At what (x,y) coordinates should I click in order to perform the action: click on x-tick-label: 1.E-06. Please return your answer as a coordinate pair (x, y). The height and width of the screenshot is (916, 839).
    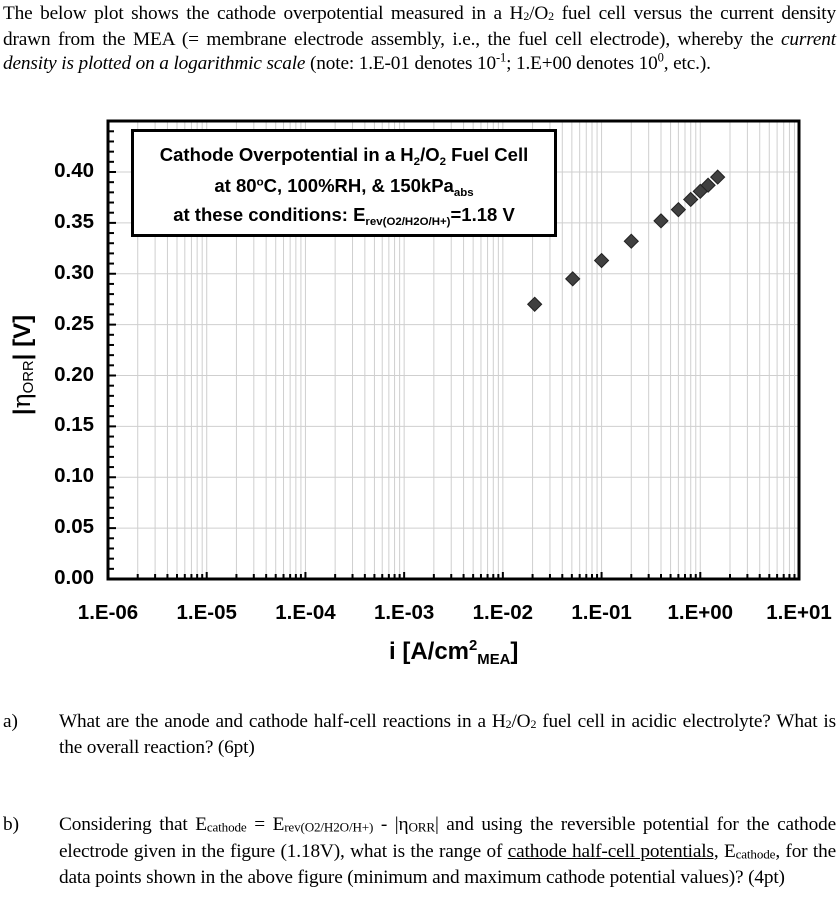
    Looking at the image, I should click on (108, 612).